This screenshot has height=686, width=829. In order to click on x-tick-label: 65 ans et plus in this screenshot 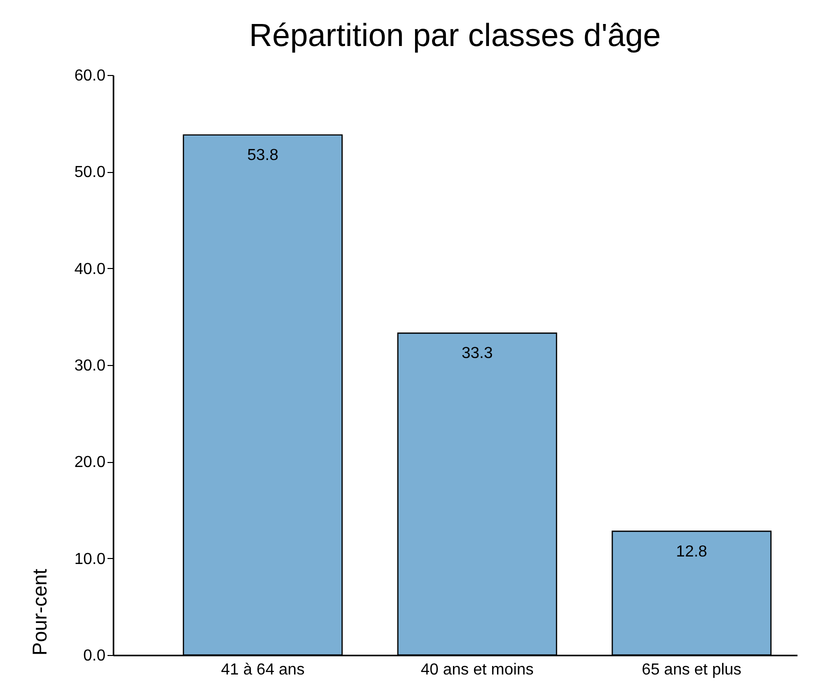, I will do `click(692, 670)`.